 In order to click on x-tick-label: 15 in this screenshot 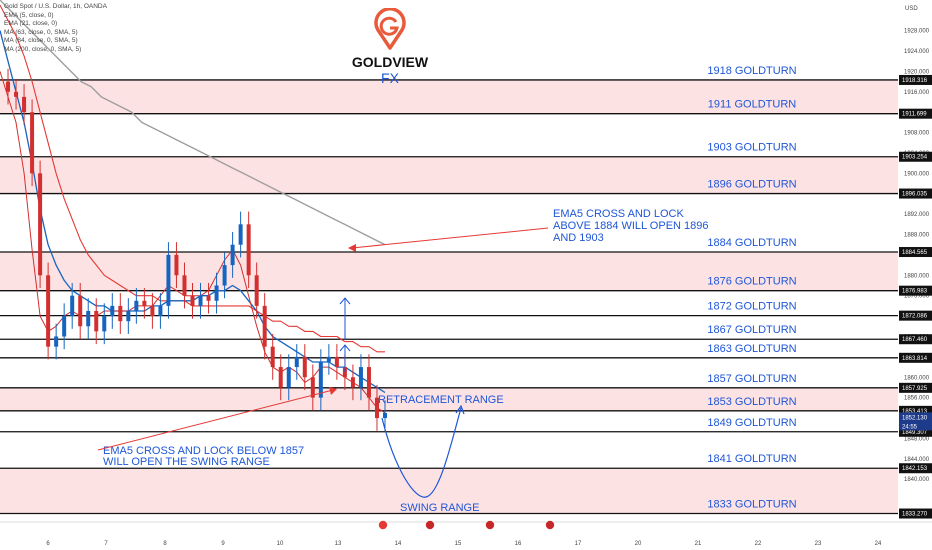, I will do `click(458, 544)`.